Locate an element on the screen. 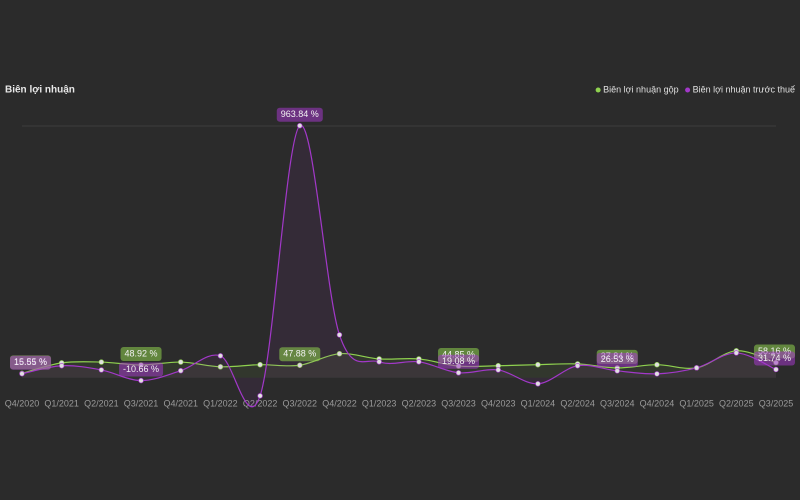  x-tick-label: Q4/2023 is located at coordinates (498, 403).